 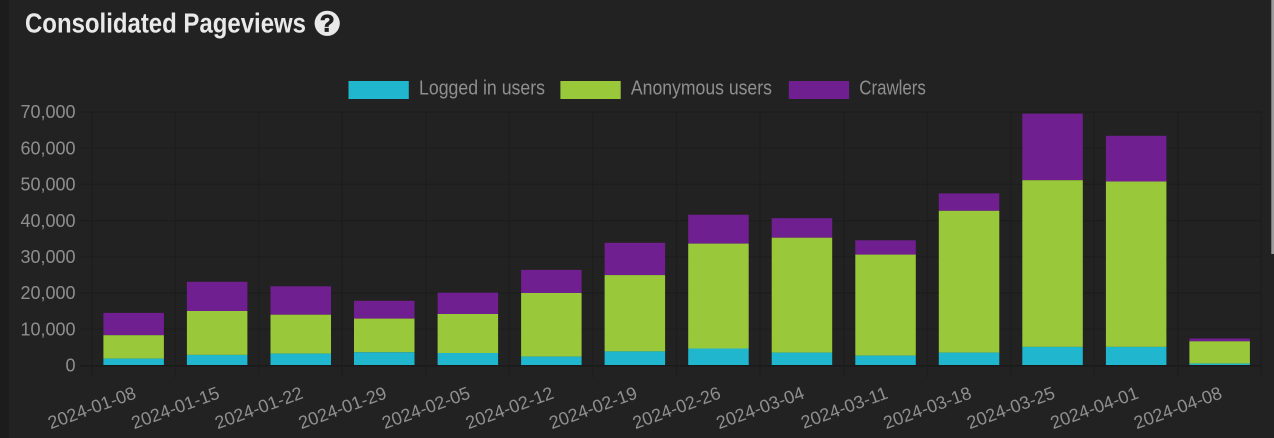 I want to click on svg-text: 30,000, so click(x=47, y=257).